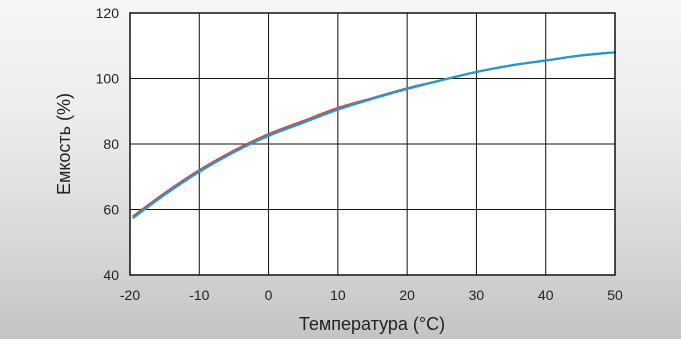 This screenshot has width=681, height=339. What do you see at coordinates (546, 295) in the screenshot?
I see `x-tick-label: 40` at bounding box center [546, 295].